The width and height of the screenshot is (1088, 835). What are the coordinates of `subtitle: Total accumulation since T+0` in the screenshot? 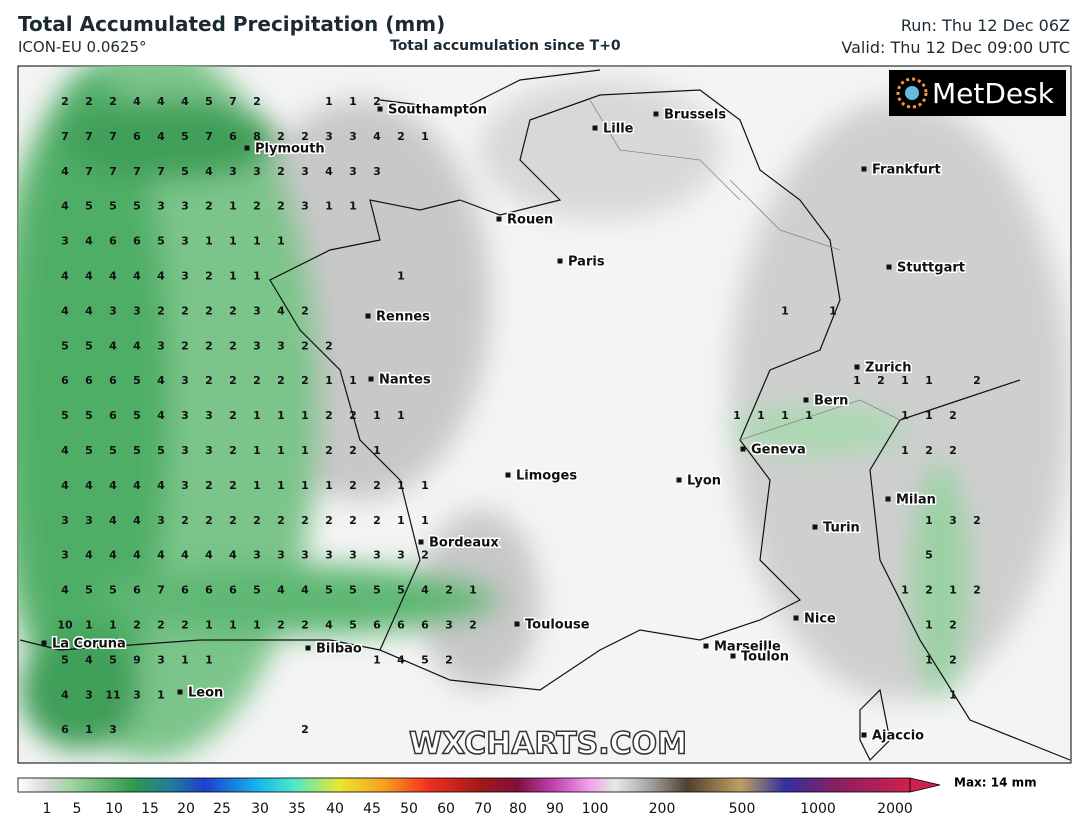 It's located at (505, 46).